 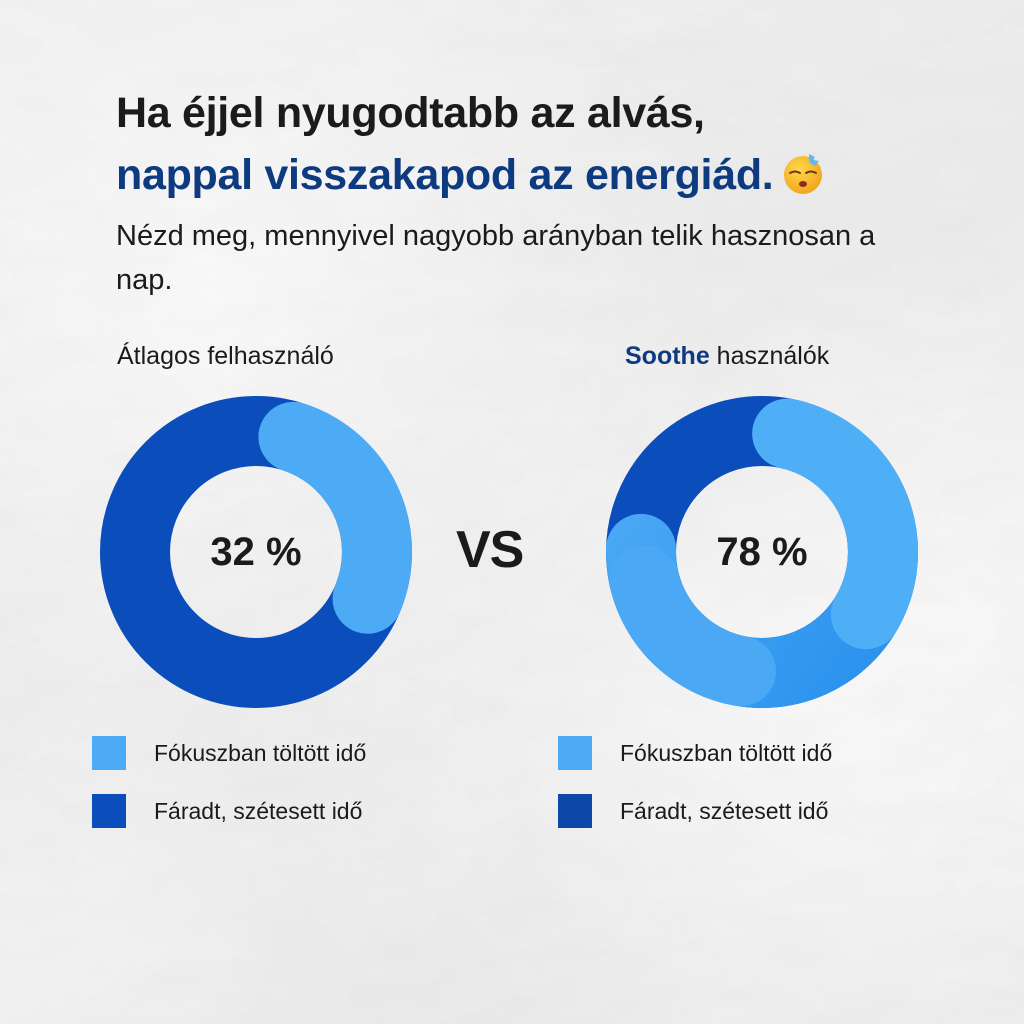 I want to click on brand-name: Soothe, so click(x=667, y=356).